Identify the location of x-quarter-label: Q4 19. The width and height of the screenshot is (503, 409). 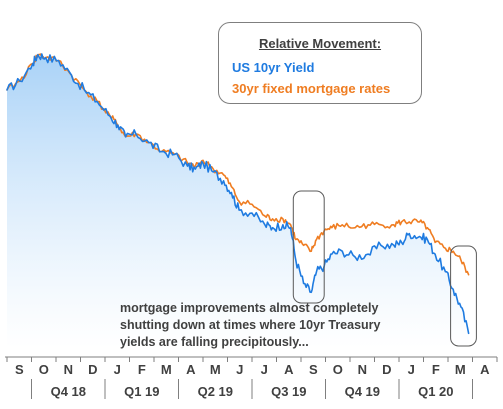
(362, 391).